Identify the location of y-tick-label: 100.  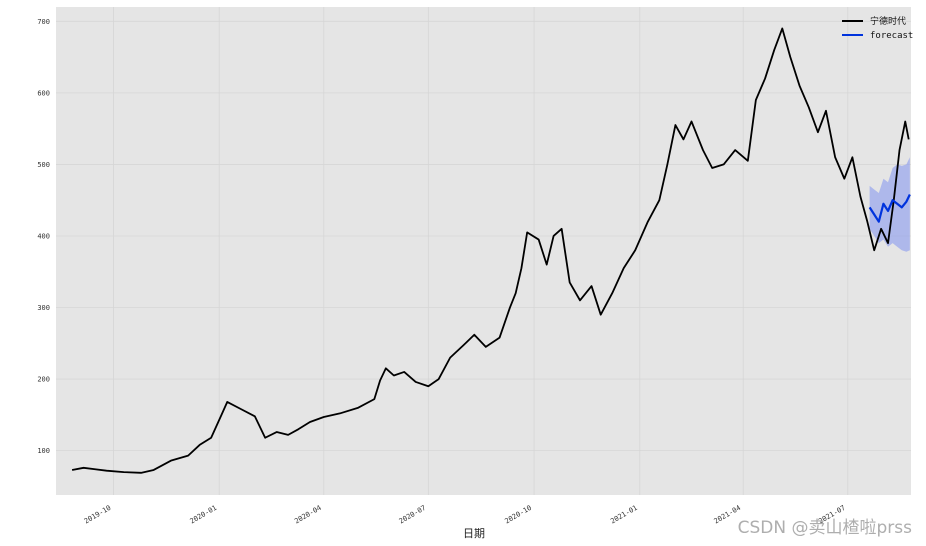
(43, 451).